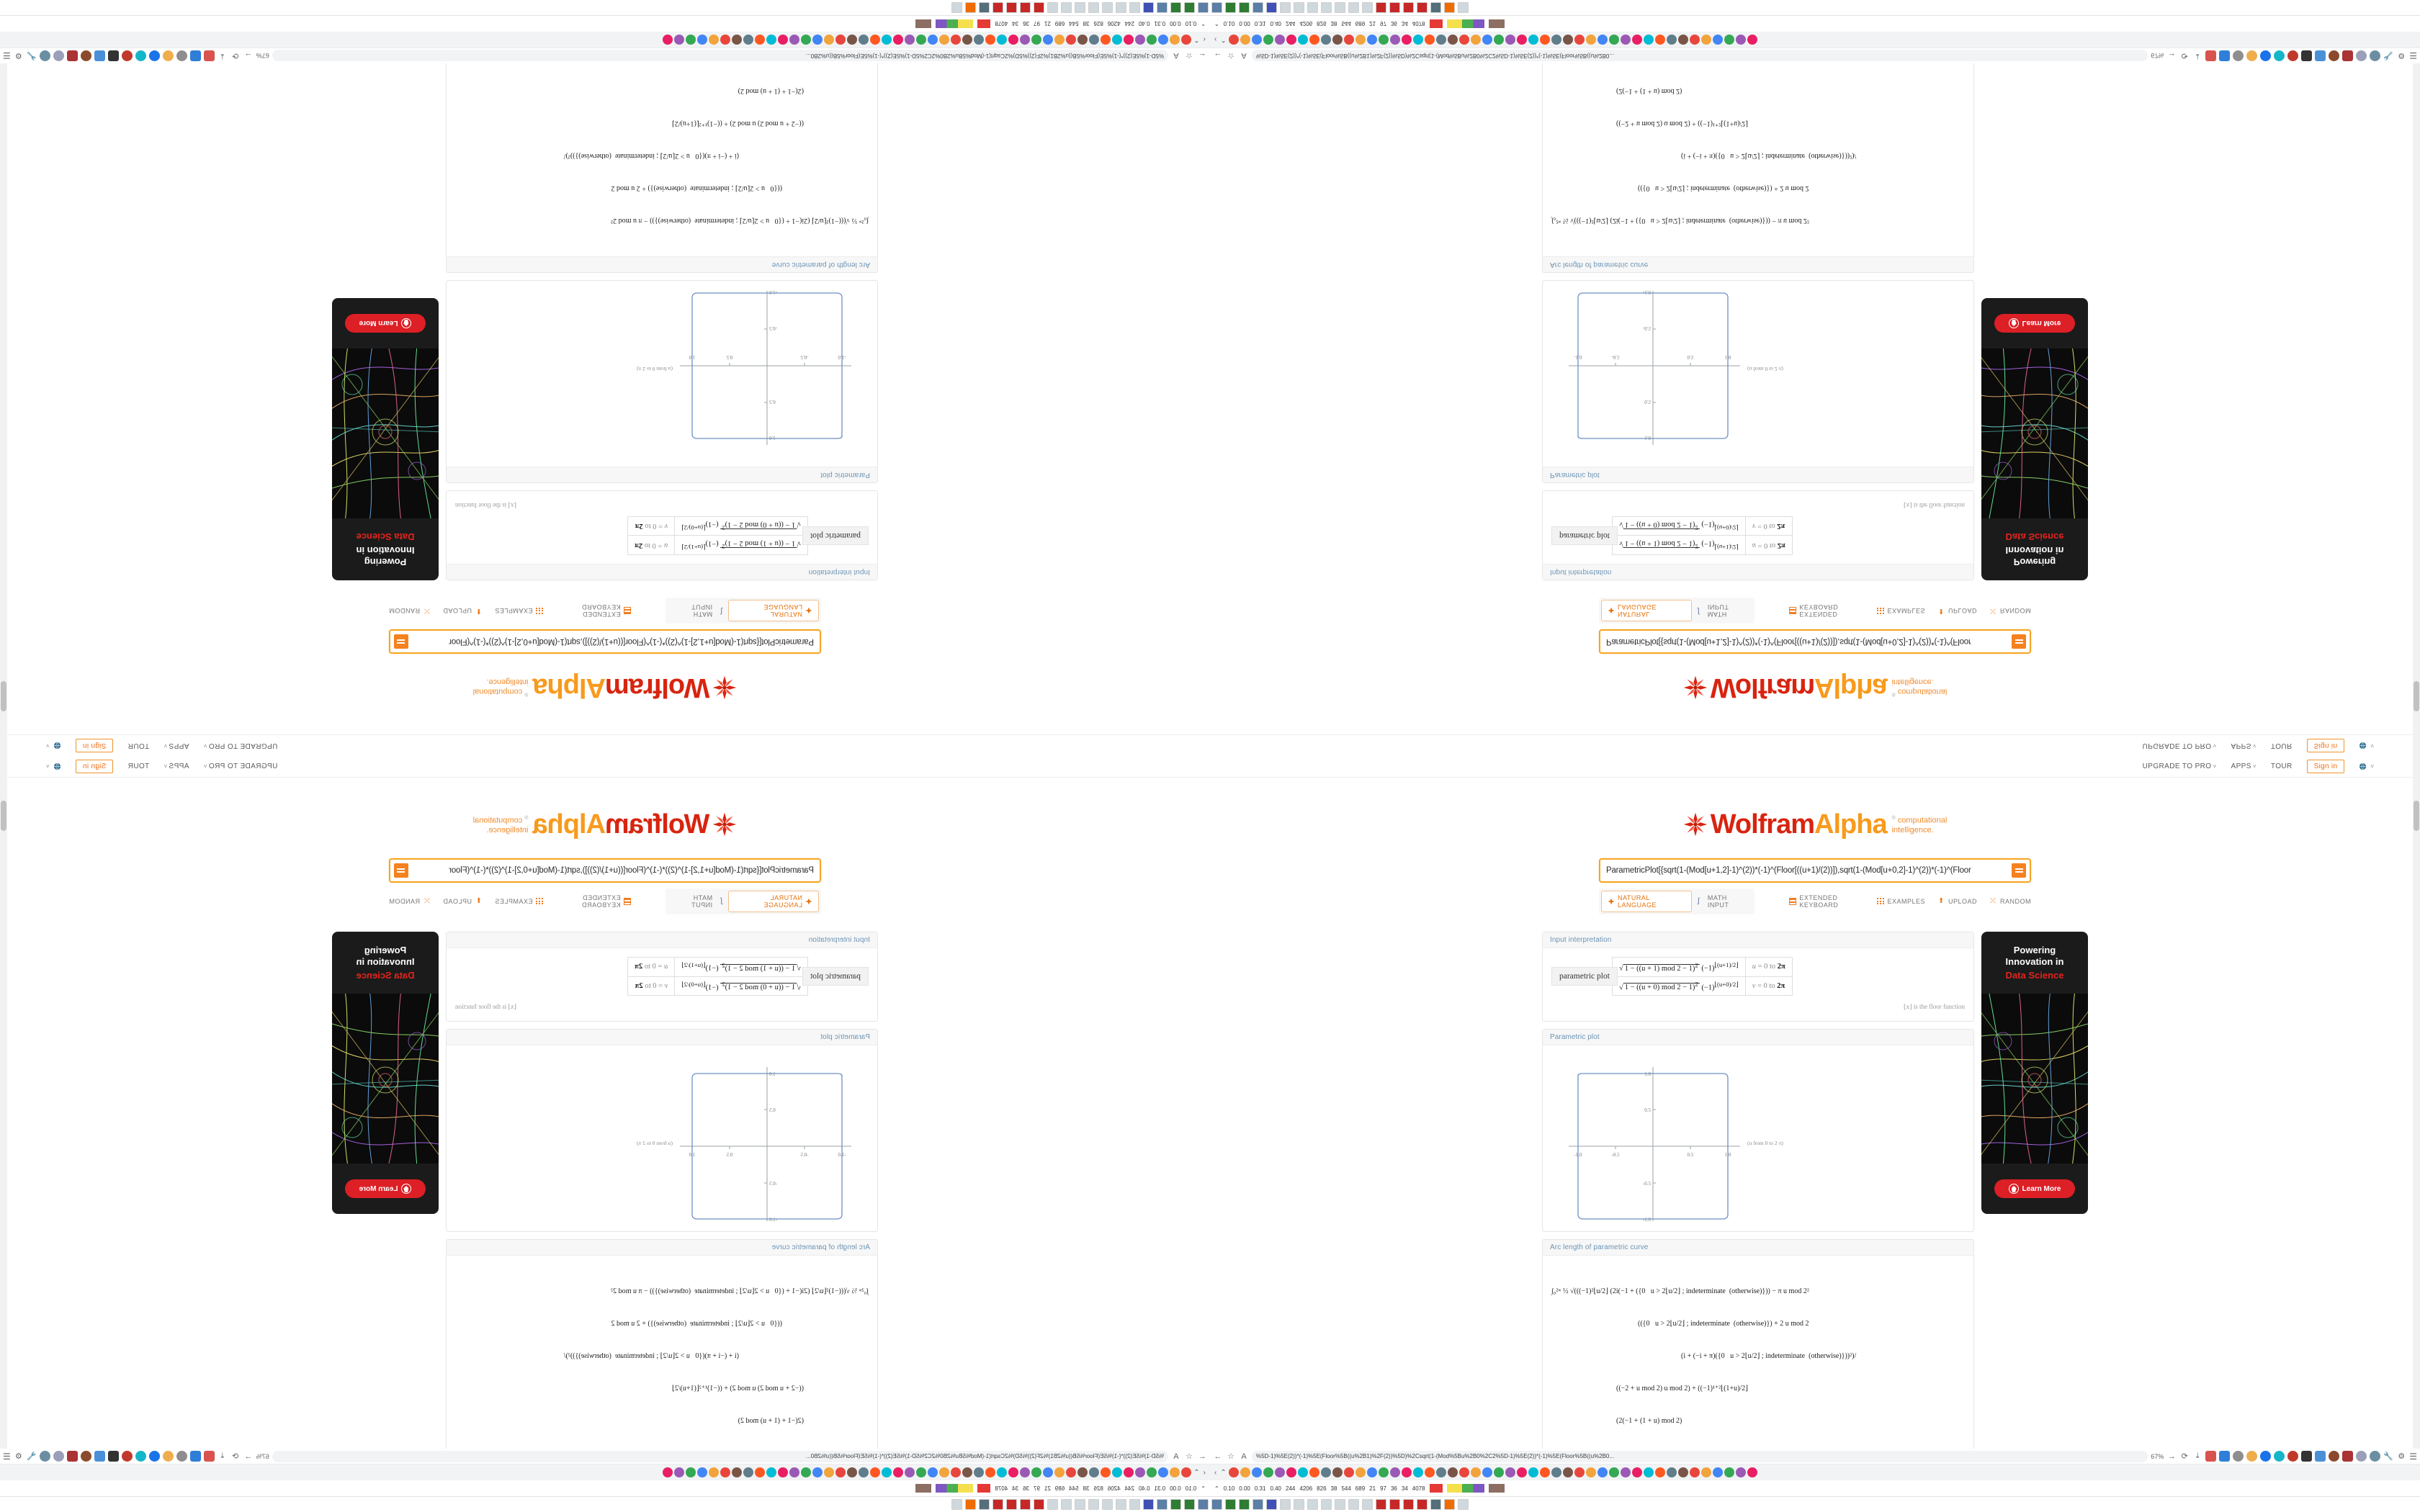 Image resolution: width=2420 pixels, height=1512 pixels. I want to click on zoom-level-indicator: 67%, so click(262, 56).